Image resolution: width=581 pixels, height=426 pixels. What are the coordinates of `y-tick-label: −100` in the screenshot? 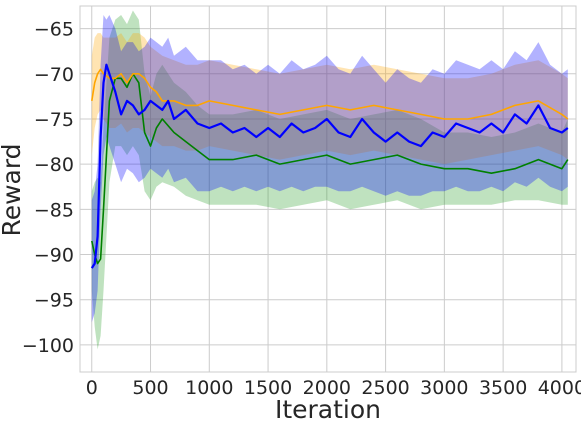 It's located at (48, 346).